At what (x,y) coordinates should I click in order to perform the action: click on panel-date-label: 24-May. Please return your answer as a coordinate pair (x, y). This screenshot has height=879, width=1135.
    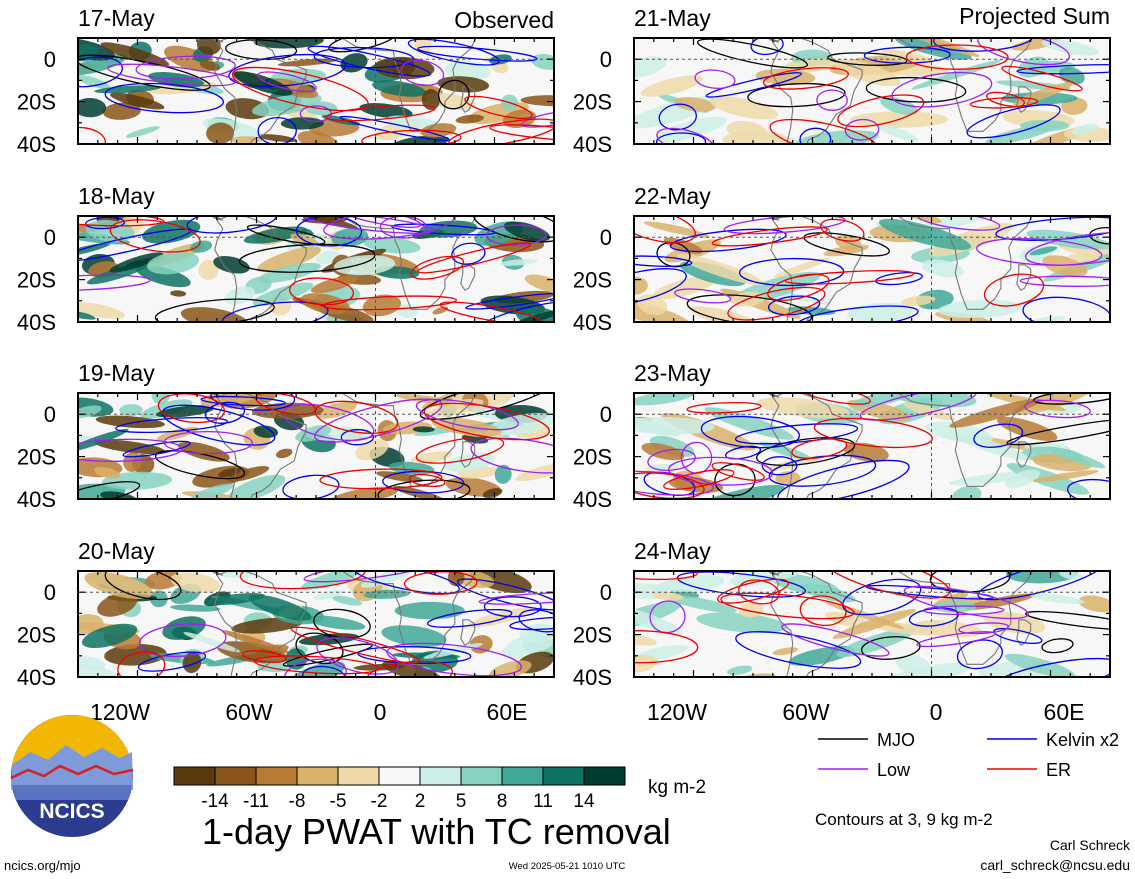
    Looking at the image, I should click on (672, 551).